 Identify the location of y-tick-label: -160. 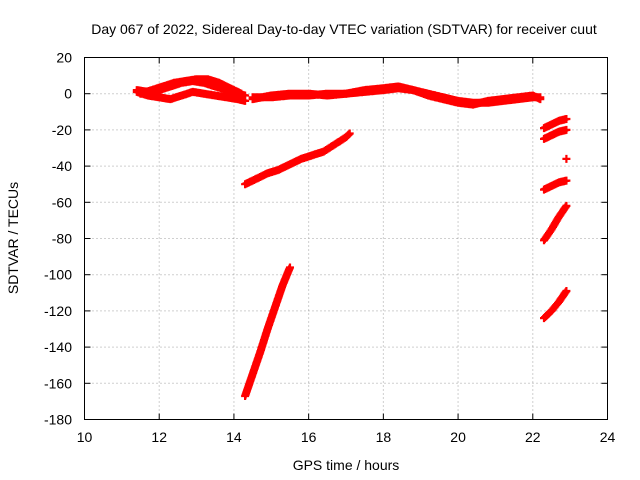
(58, 383).